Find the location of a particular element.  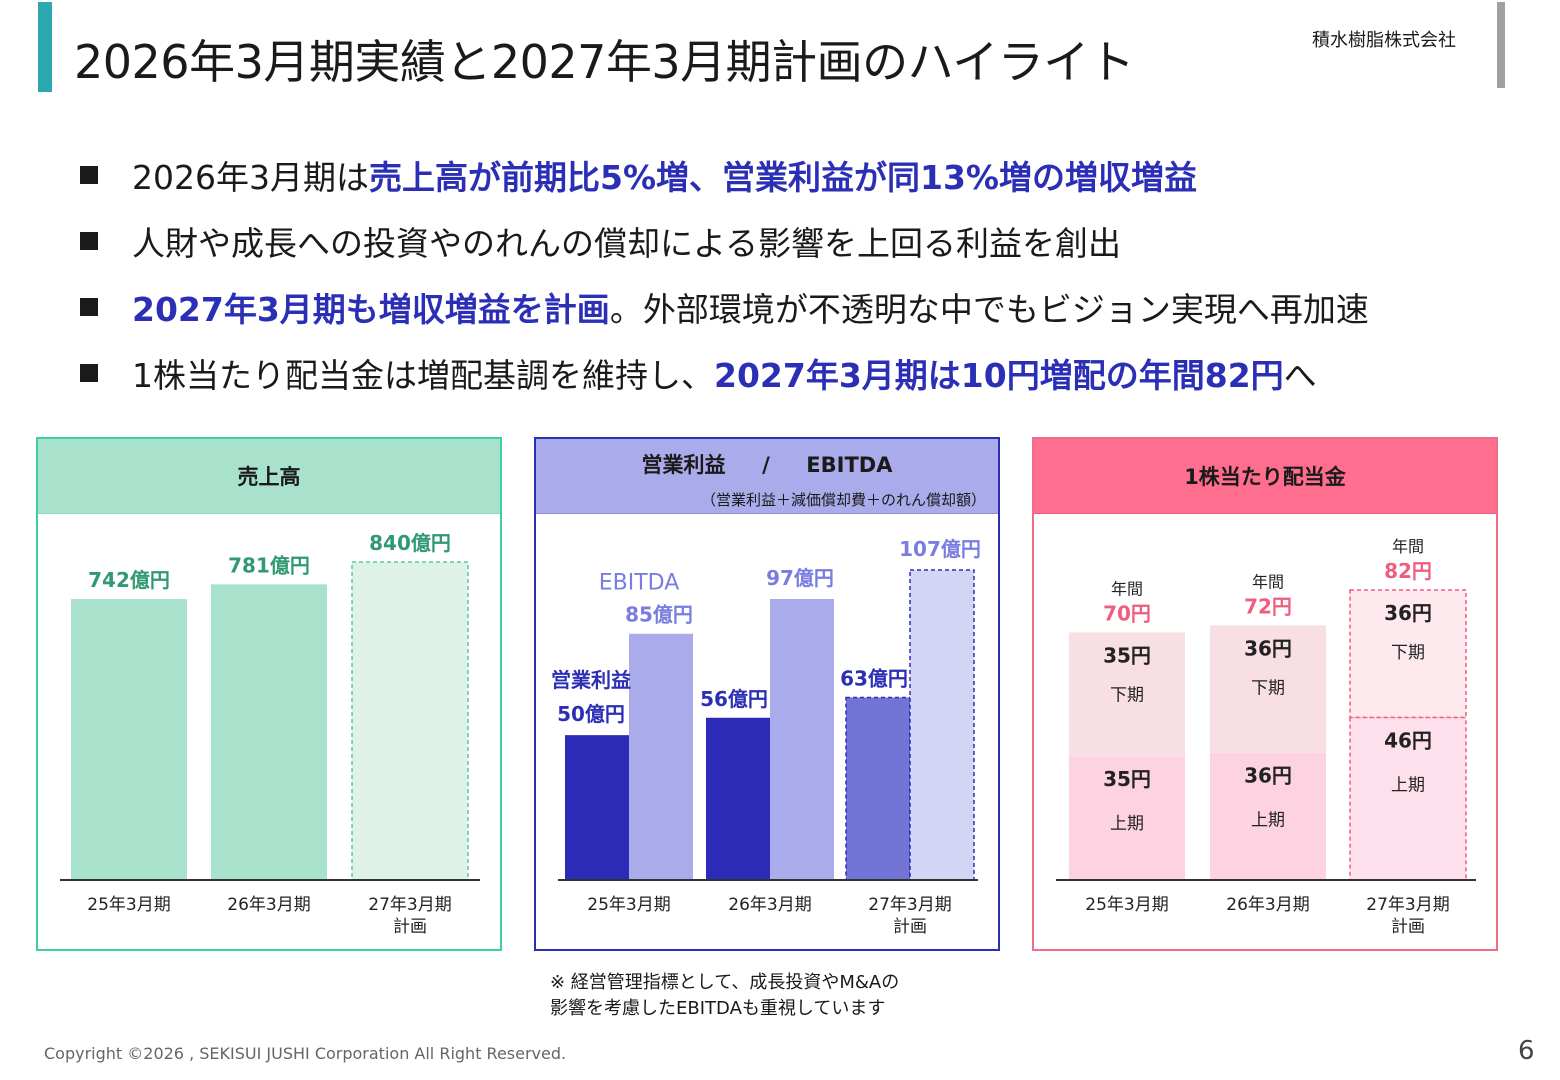

ebitda-data-label: 85億円 is located at coordinates (659, 615).